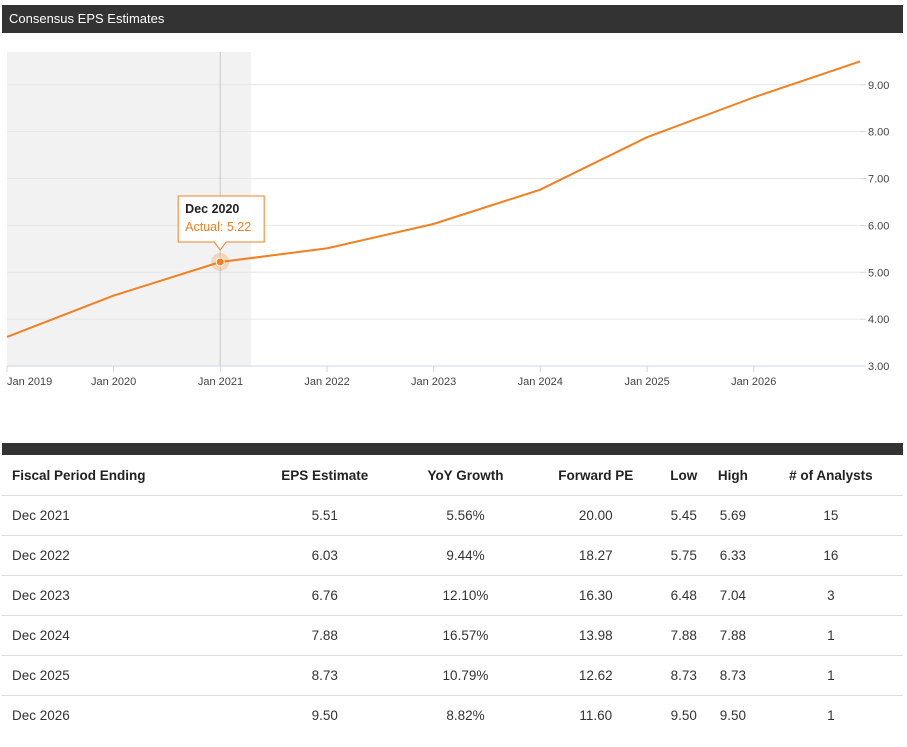 Image resolution: width=907 pixels, height=747 pixels. I want to click on table-row: Dec 2023 6.76 12.10% 16.30 6.48 7.04 3, so click(452, 595).